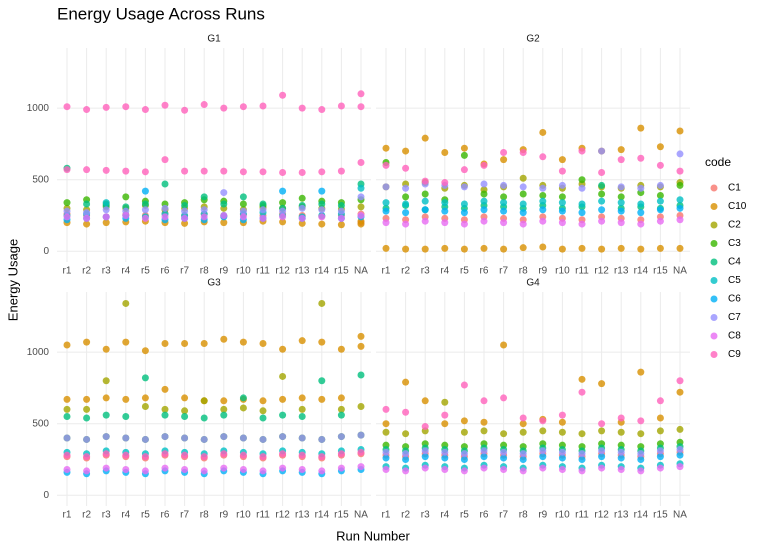 This screenshot has height=551, width=781. What do you see at coordinates (282, 515) in the screenshot?
I see `x-tick-label: r12` at bounding box center [282, 515].